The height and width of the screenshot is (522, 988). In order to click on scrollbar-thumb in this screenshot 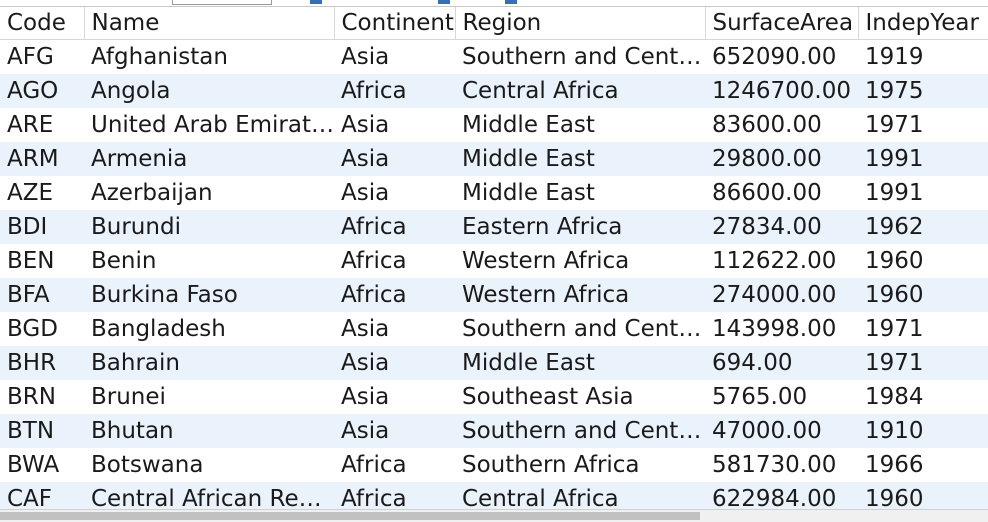, I will do `click(350, 516)`.